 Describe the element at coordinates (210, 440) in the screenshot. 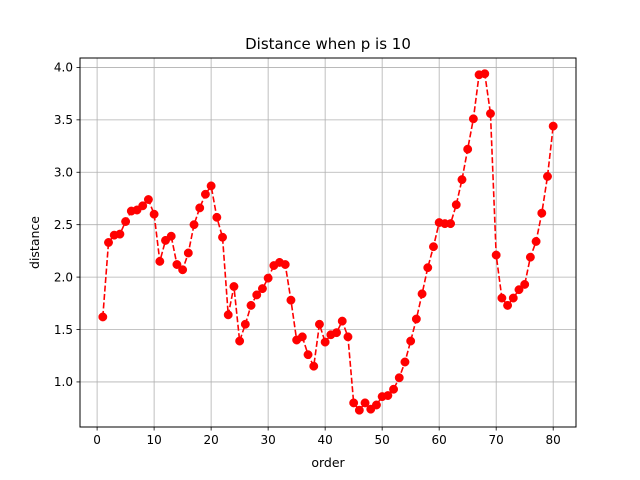

I see `x-tick-label: 20` at that location.